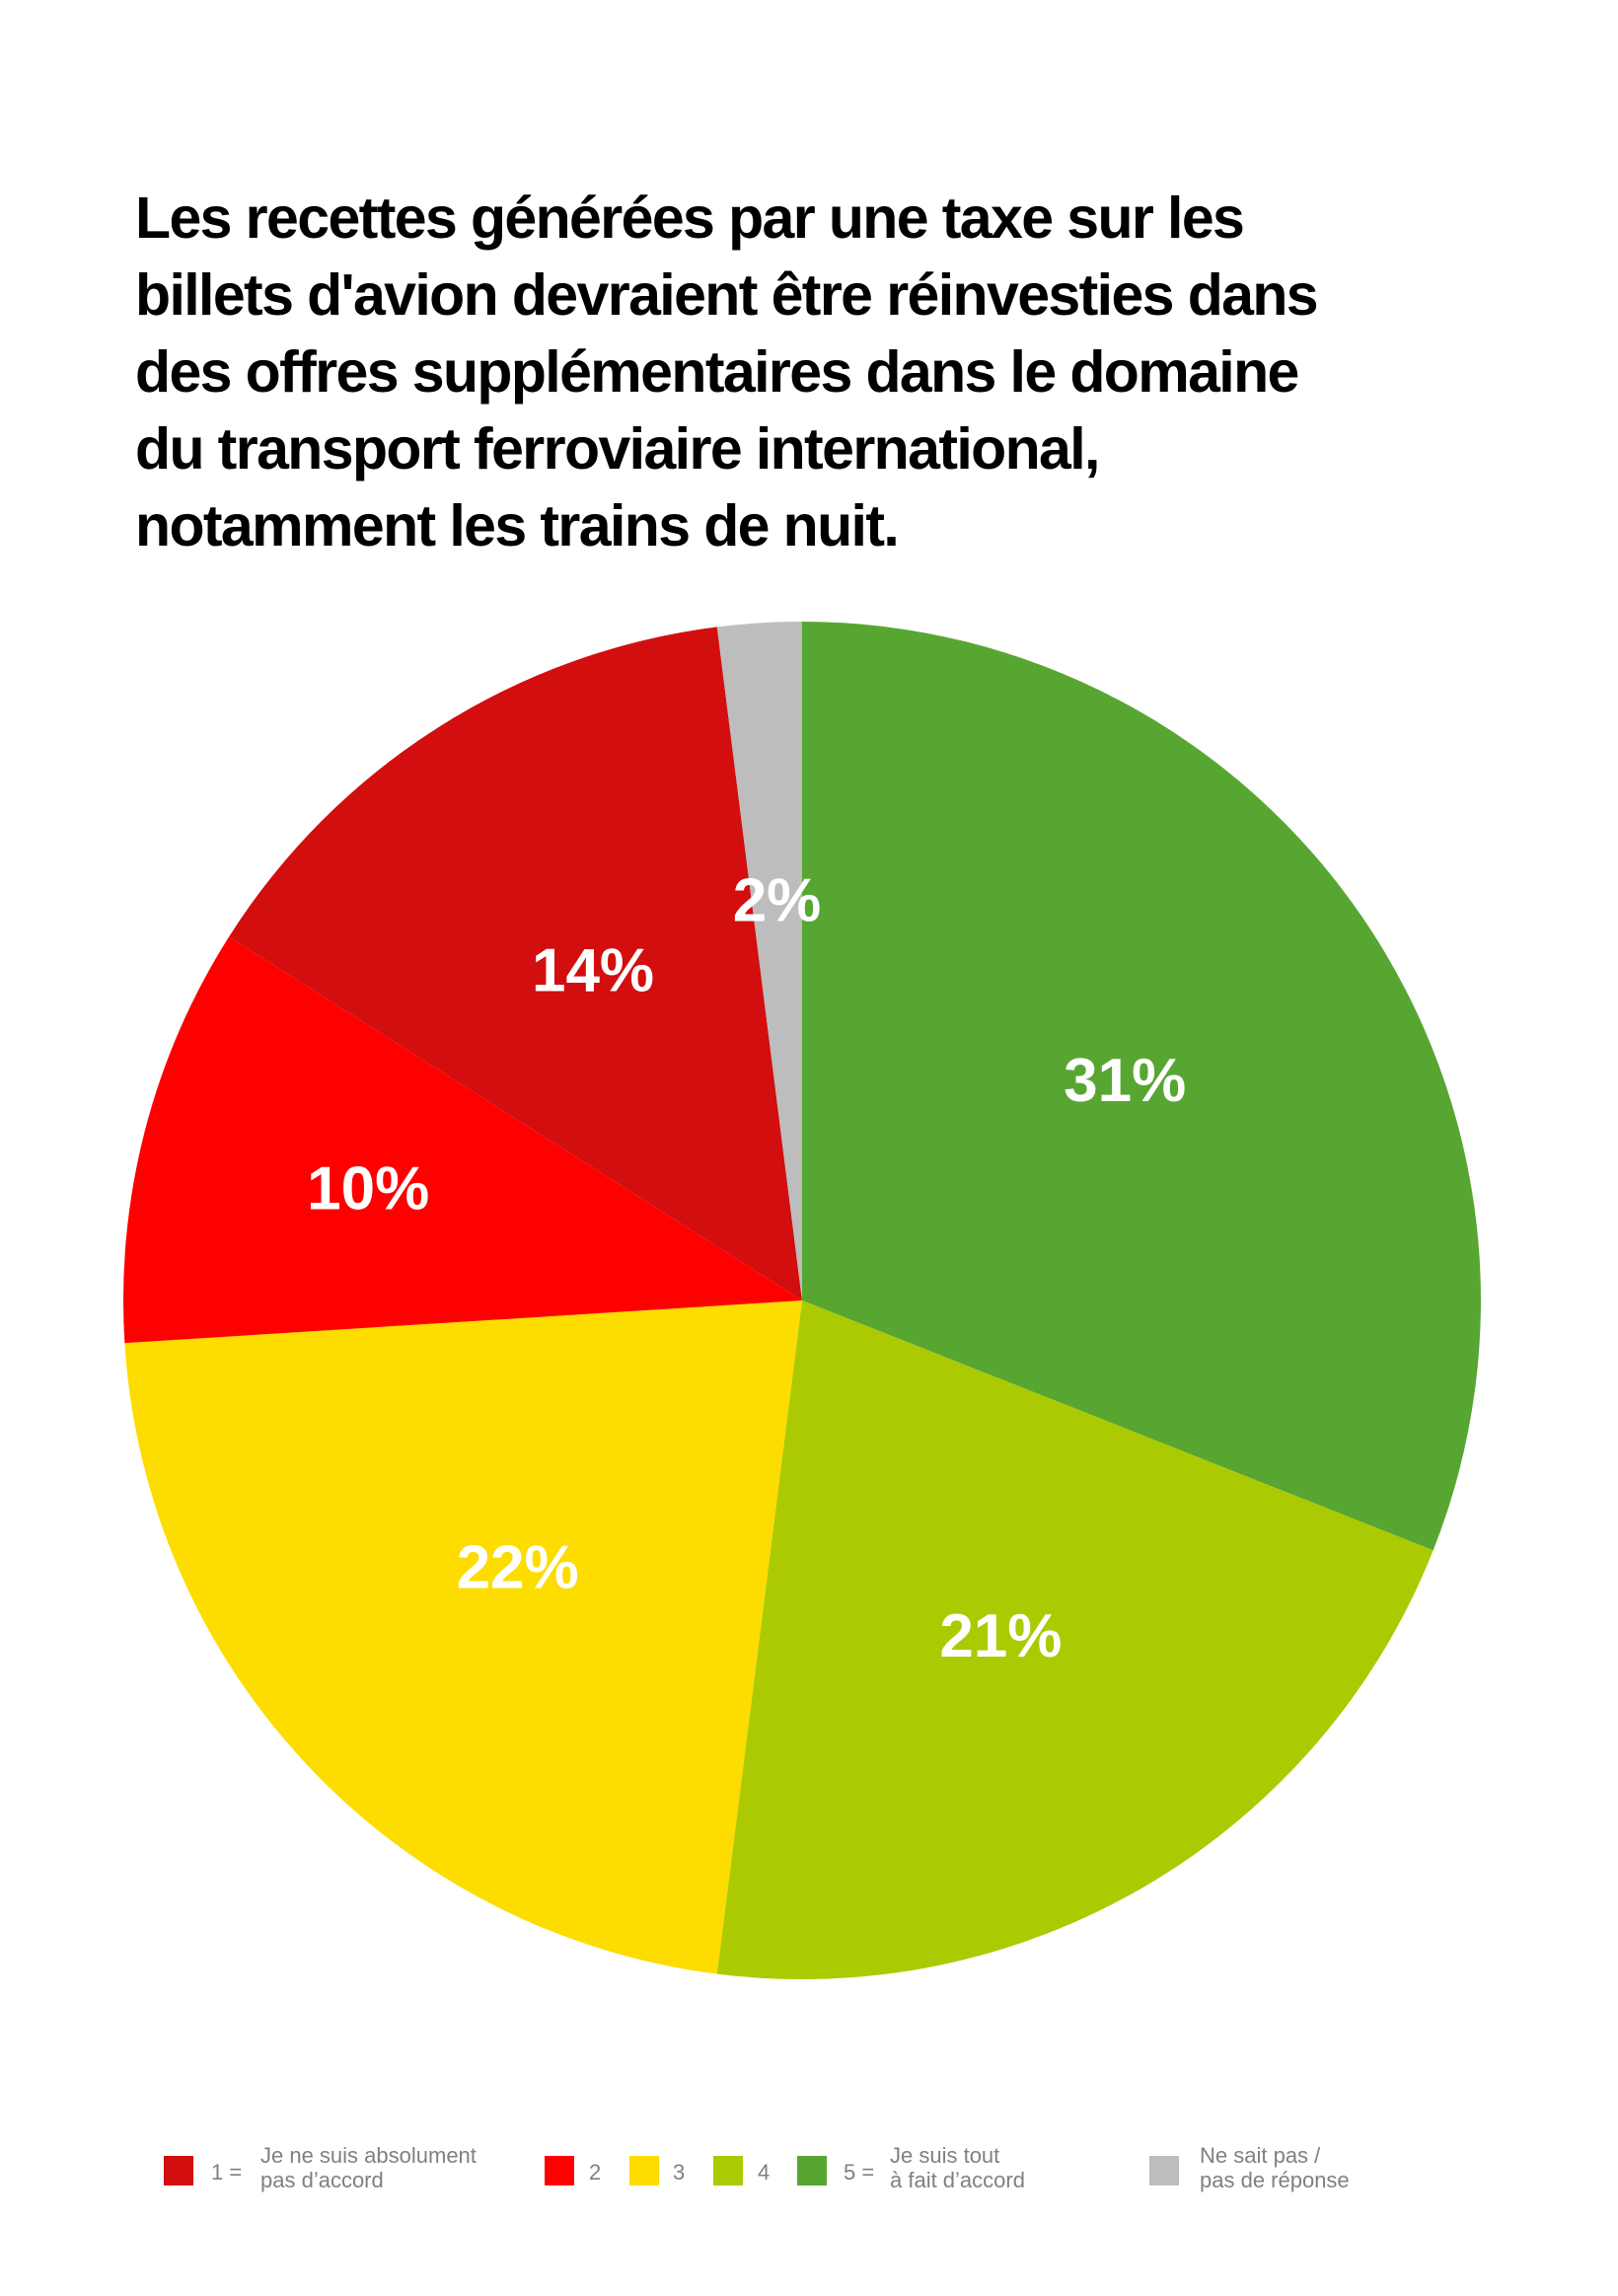  What do you see at coordinates (1164, 2171) in the screenshot?
I see `legend-swatch-no-answer` at bounding box center [1164, 2171].